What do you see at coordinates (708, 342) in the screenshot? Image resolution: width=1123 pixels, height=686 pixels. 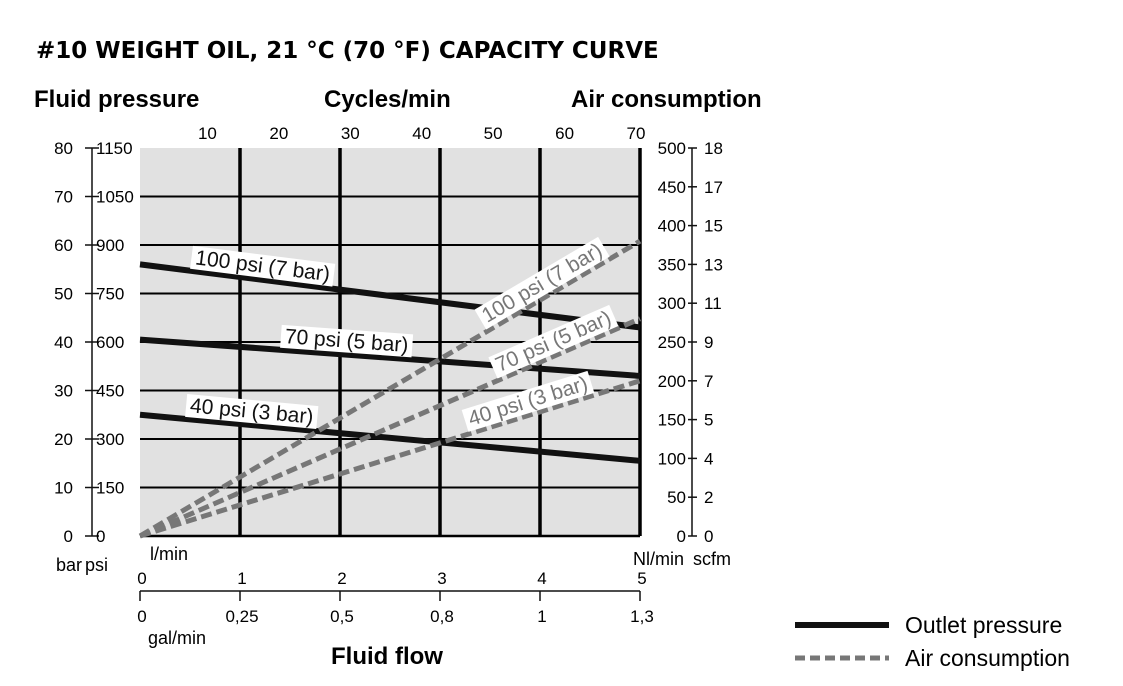 I see `y-right-scfm-tick: 9` at bounding box center [708, 342].